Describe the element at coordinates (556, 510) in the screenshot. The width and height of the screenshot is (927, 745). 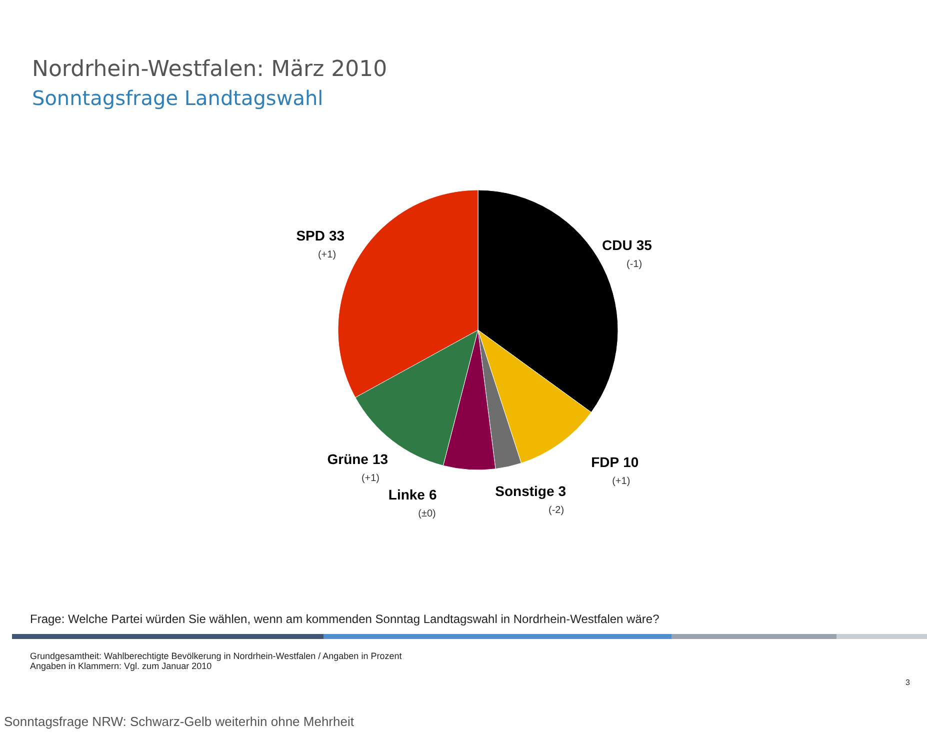
I see `text: (-2)` at that location.